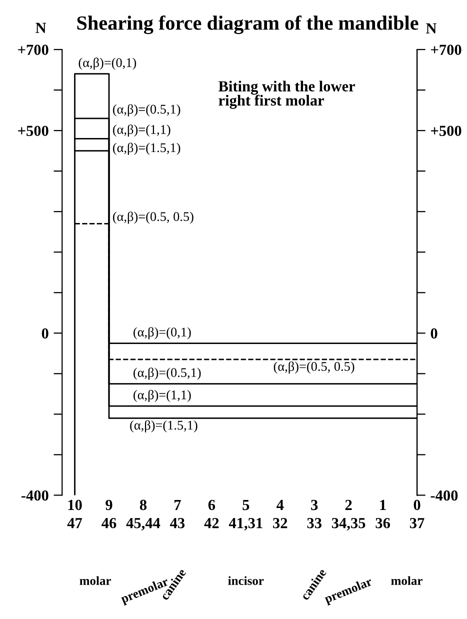  Describe the element at coordinates (314, 505) in the screenshot. I see `x-tick-label: 3` at that location.